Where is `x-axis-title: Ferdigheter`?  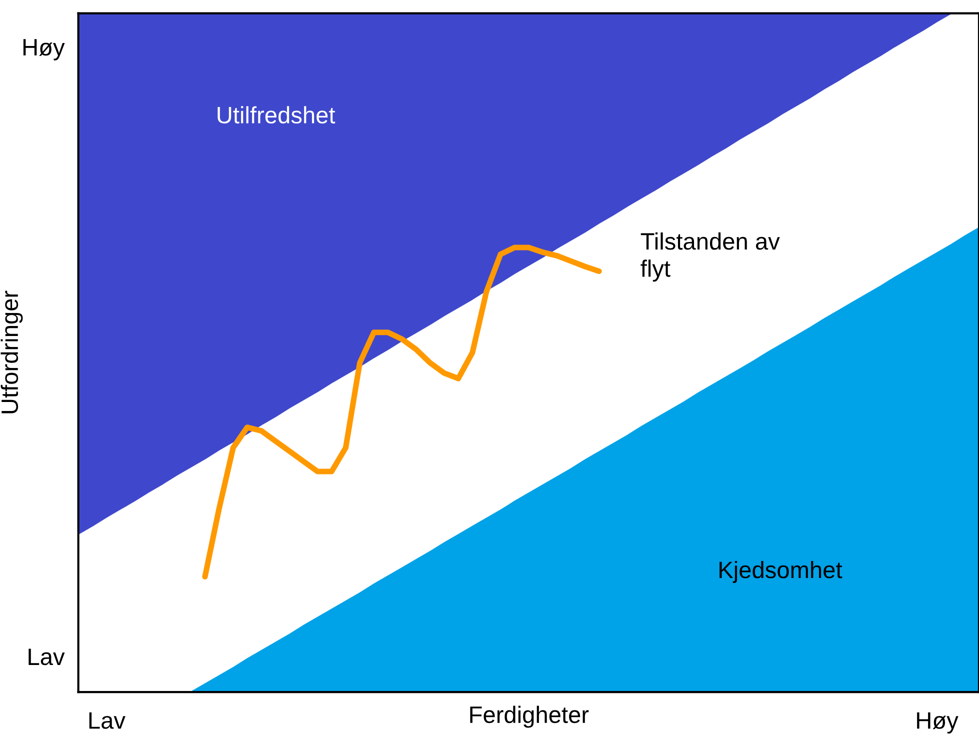 x-axis-title: Ferdigheter is located at coordinates (529, 717).